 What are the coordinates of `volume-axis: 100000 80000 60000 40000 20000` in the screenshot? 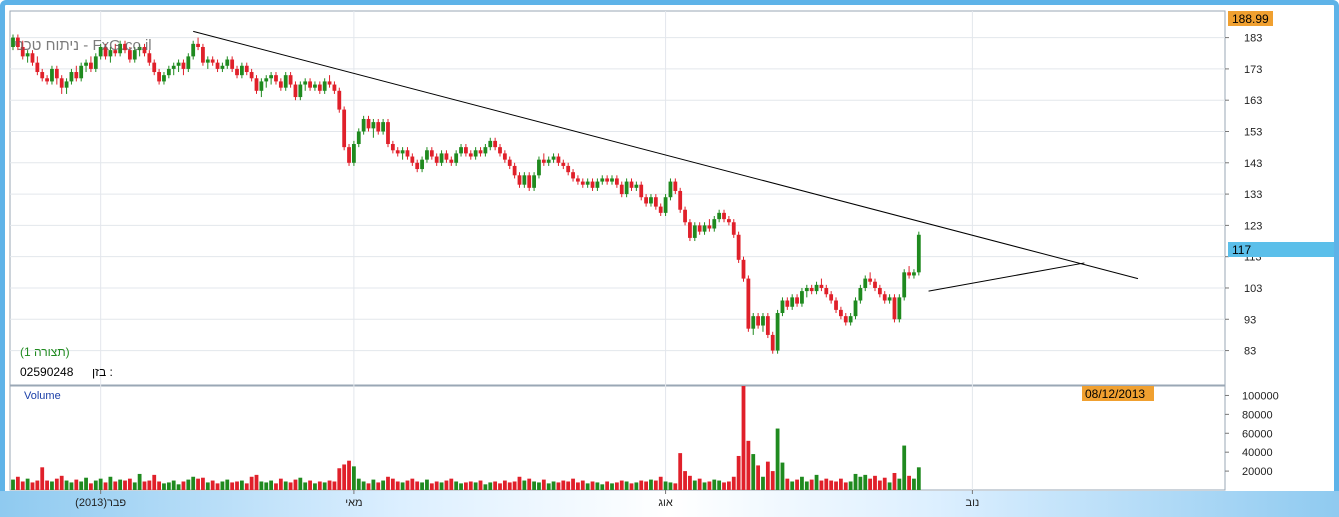 It's located at (1252, 434).